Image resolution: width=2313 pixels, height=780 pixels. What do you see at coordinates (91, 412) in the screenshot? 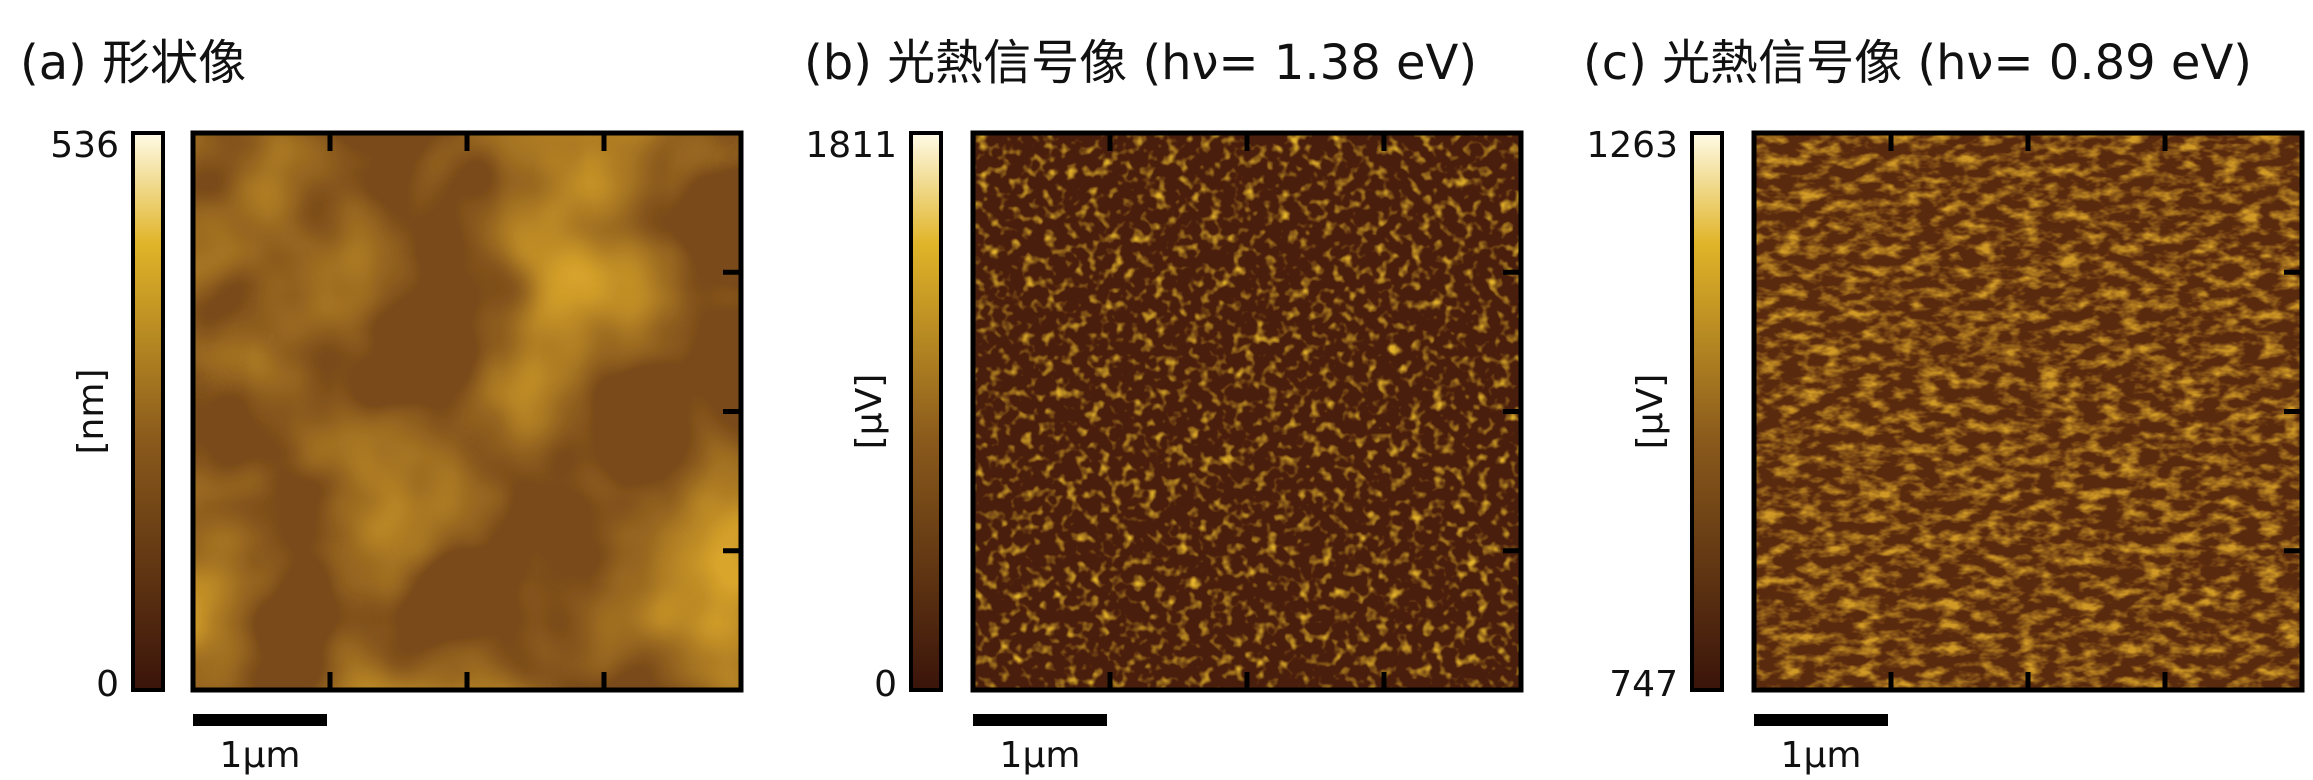
I see `colorbar-unit: [nm]` at bounding box center [91, 412].